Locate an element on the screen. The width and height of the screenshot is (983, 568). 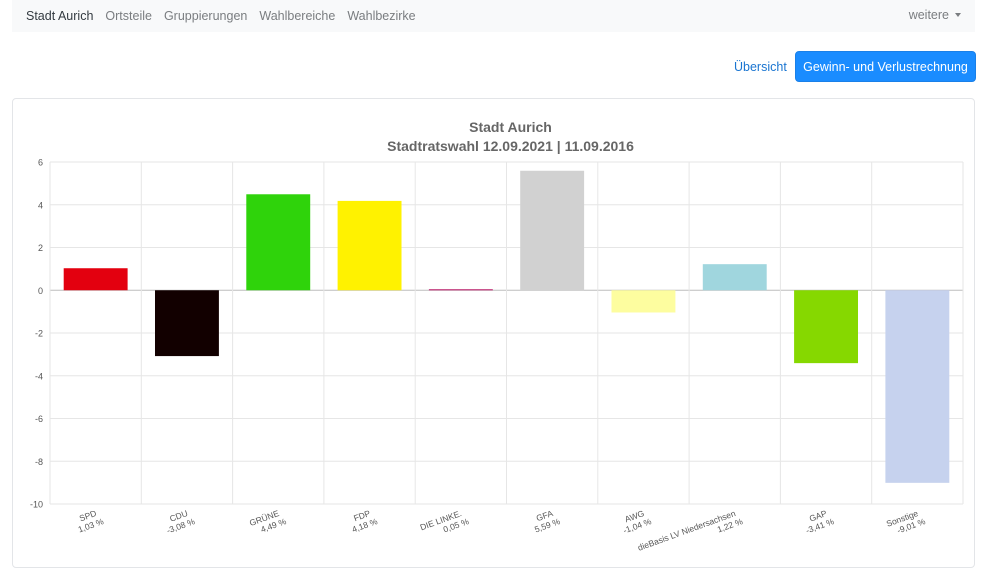
y-tick-label: -10 is located at coordinates (36, 505).